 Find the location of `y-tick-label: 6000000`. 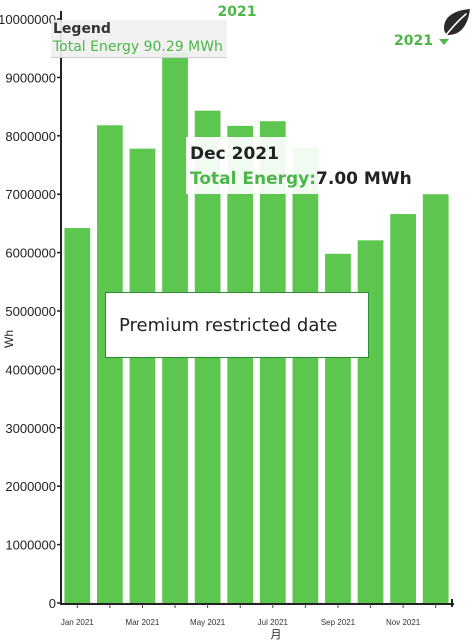

y-tick-label: 6000000 is located at coordinates (30, 253).